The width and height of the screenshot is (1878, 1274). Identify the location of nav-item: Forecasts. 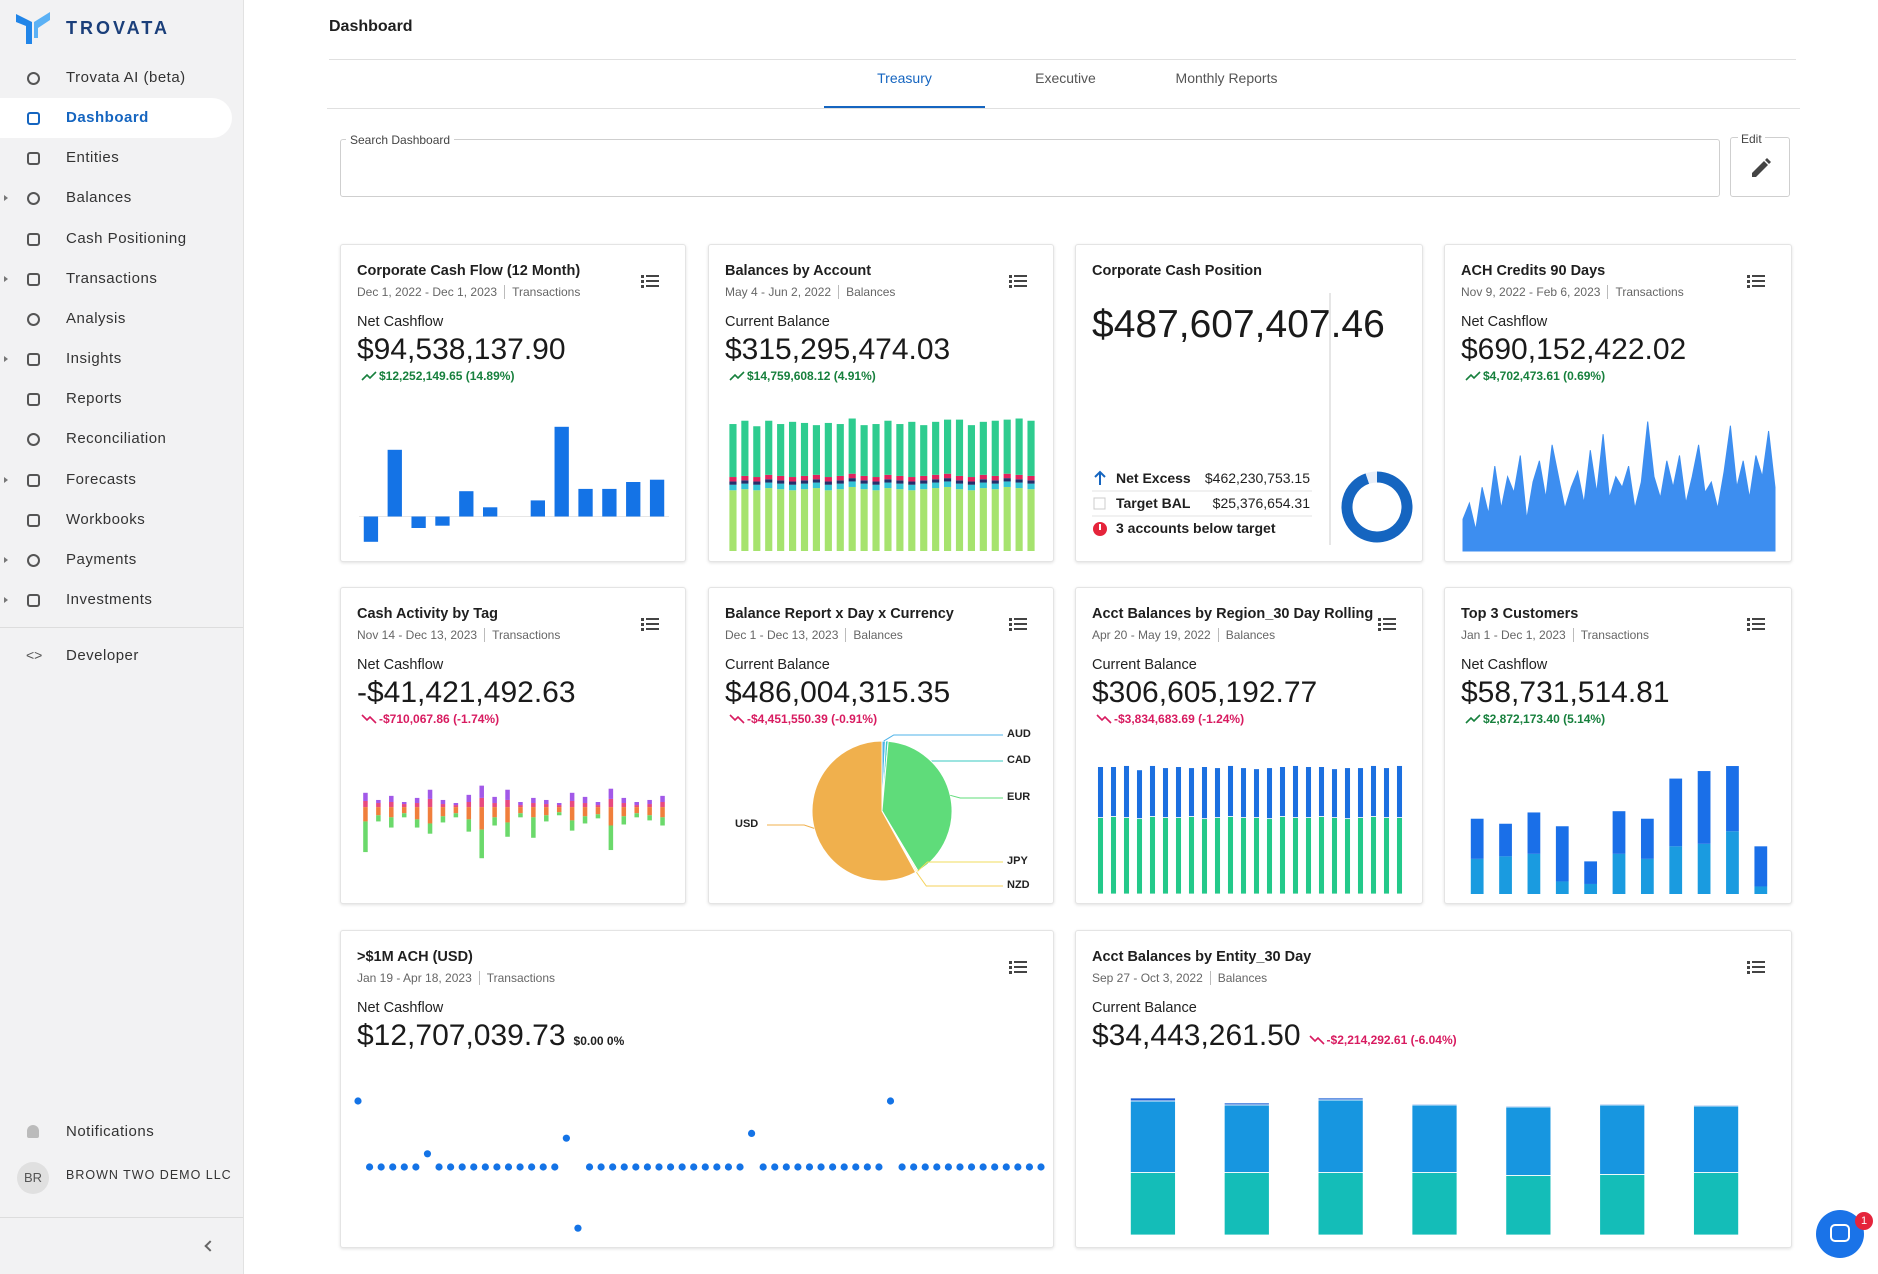
(116, 480).